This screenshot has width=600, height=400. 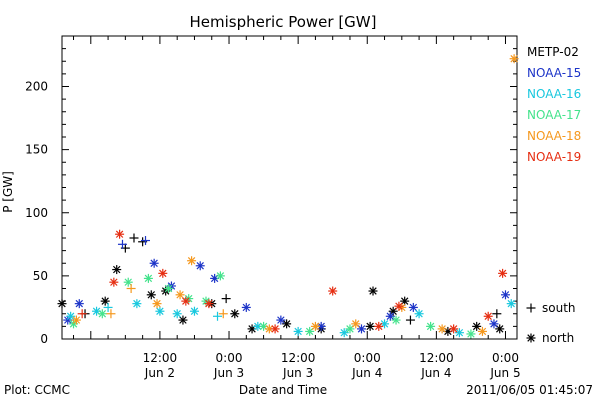 What do you see at coordinates (559, 308) in the screenshot?
I see `marker-legend-label: south` at bounding box center [559, 308].